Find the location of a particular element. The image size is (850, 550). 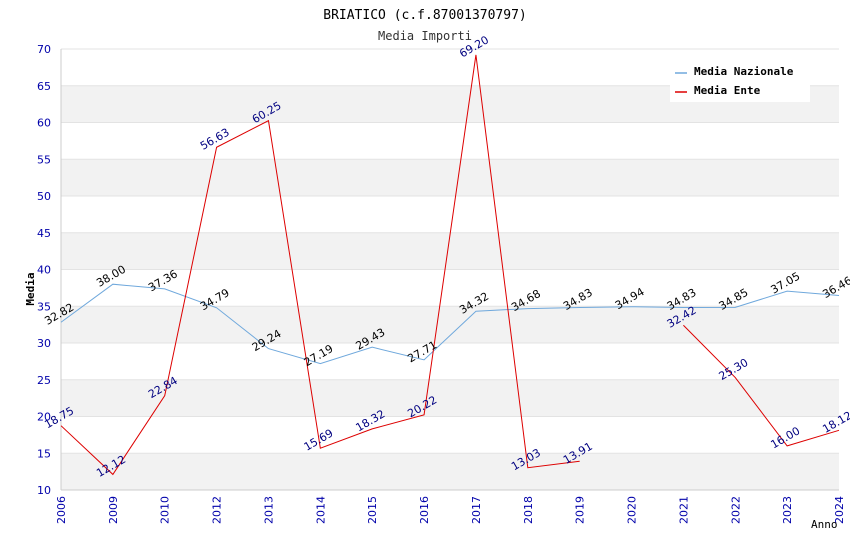

y-tick-label: 50 is located at coordinates (44, 196).